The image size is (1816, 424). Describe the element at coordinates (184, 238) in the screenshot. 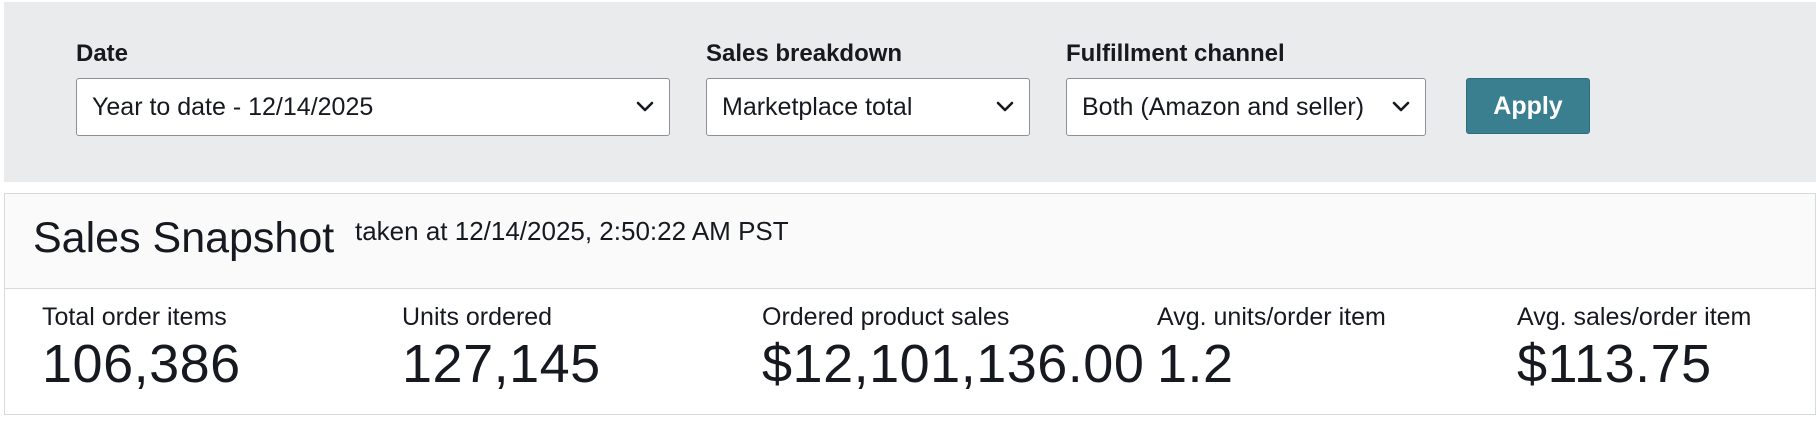

I see `page-title: Sales Snapshot` at that location.